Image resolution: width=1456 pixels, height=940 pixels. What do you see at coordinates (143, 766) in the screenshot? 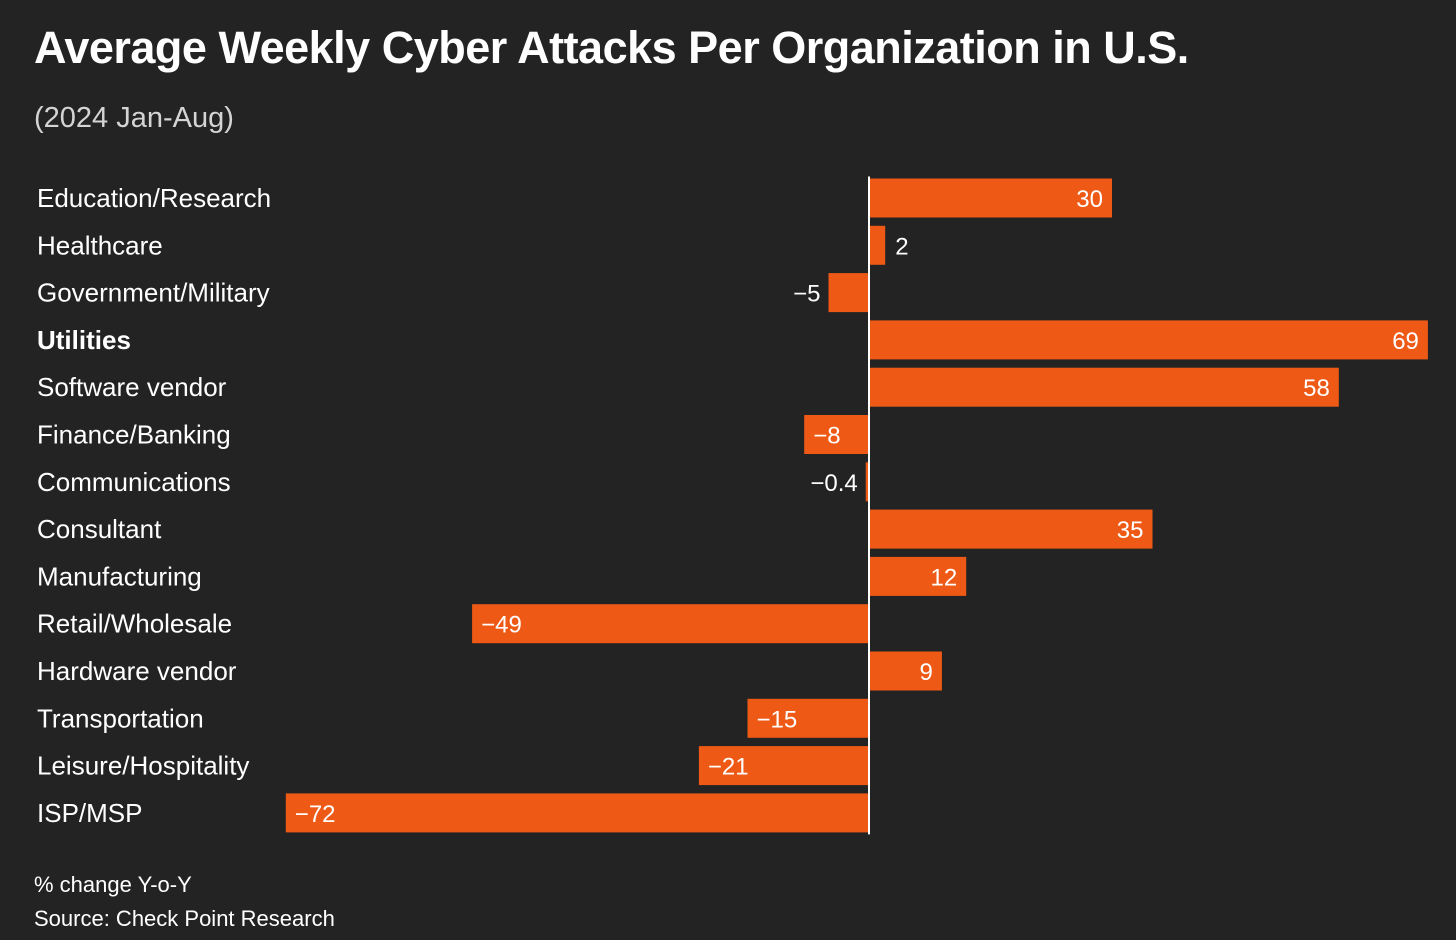
I see `category-label: Leisure/Hospitality` at bounding box center [143, 766].